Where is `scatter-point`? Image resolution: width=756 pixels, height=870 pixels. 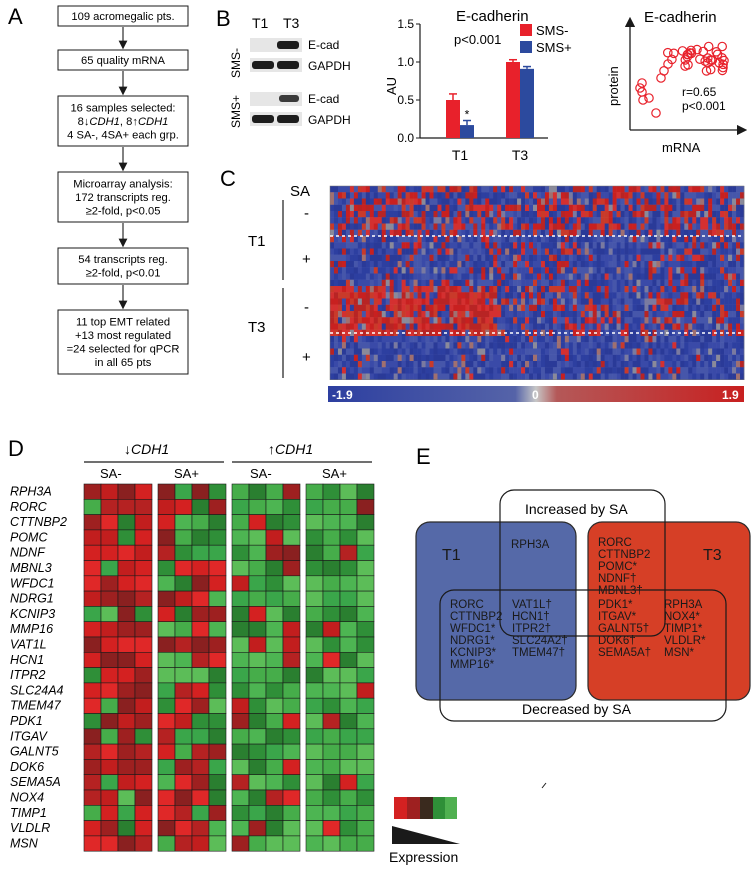
scatter-point is located at coordinates (640, 88).